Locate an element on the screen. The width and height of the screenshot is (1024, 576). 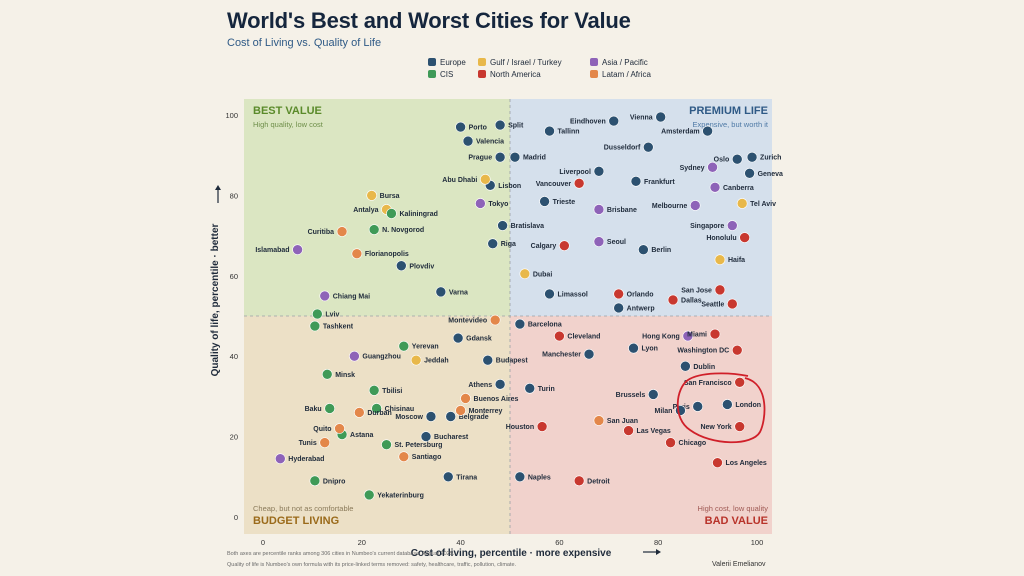
point-label: Brisbane is located at coordinates (622, 210).